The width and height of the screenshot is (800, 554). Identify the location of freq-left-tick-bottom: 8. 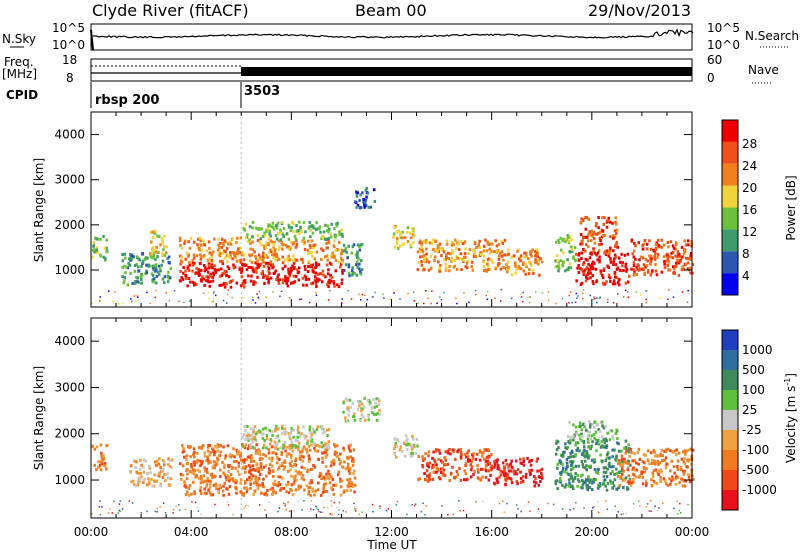
(70, 78).